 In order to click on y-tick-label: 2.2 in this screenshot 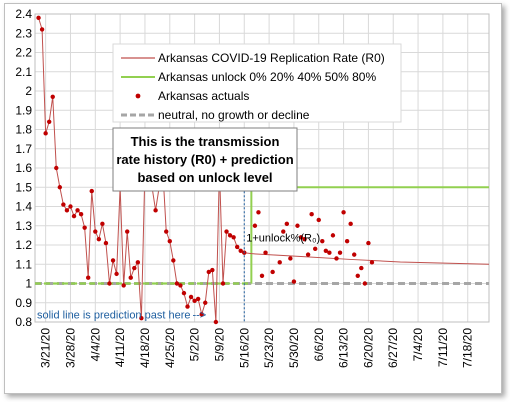, I will do `click(23, 53)`.